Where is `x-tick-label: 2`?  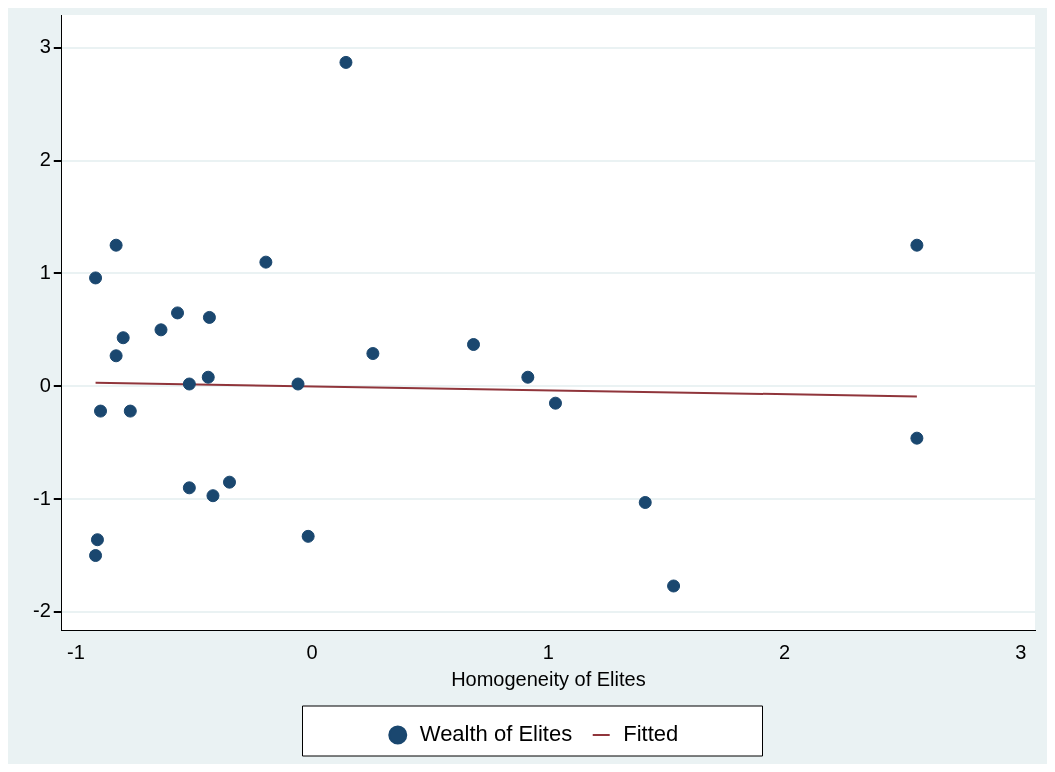 x-tick-label: 2 is located at coordinates (785, 651).